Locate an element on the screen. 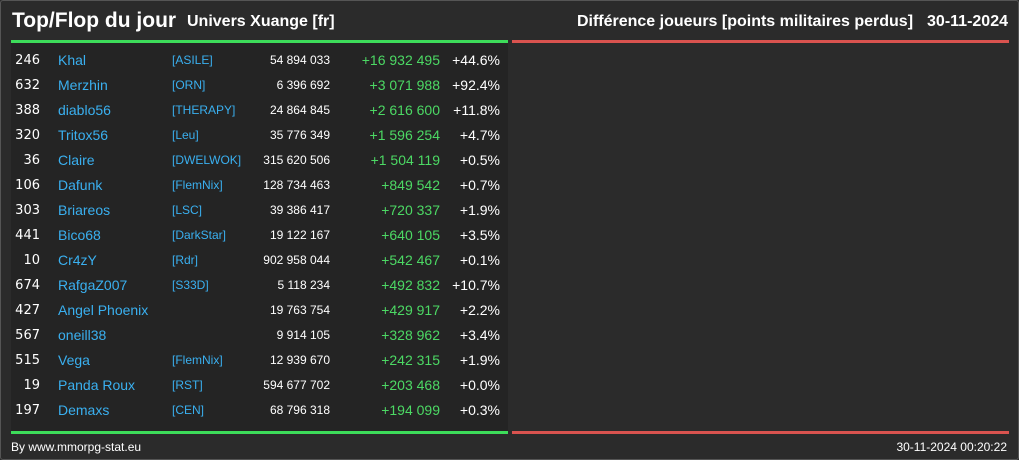 Image resolution: width=1019 pixels, height=460 pixels. player-name-link: Panda Roux is located at coordinates (97, 385).